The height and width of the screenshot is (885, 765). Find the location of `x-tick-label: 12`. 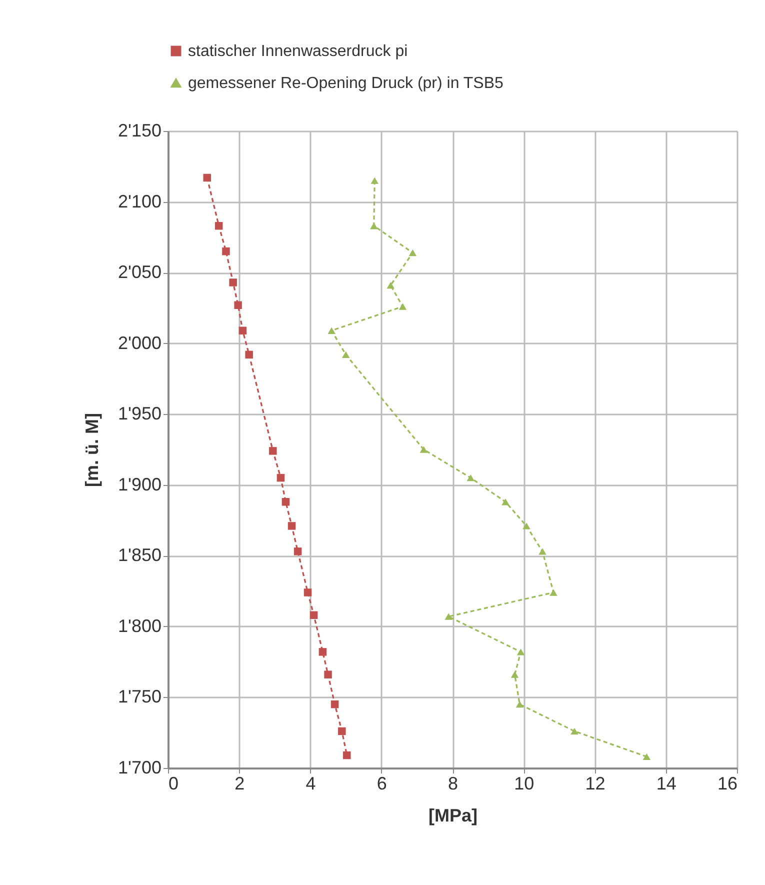

x-tick-label: 12 is located at coordinates (595, 784).